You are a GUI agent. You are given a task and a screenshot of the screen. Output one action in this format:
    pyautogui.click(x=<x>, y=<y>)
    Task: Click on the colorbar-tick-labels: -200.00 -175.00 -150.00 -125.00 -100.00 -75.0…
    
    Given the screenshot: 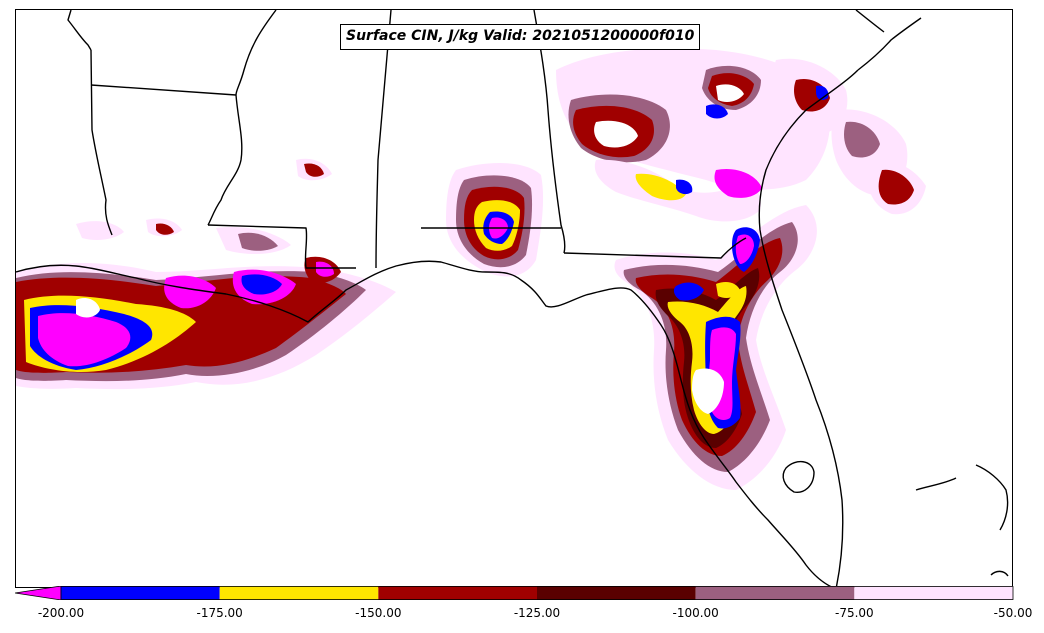 What is the action you would take?
    pyautogui.click(x=522, y=616)
    